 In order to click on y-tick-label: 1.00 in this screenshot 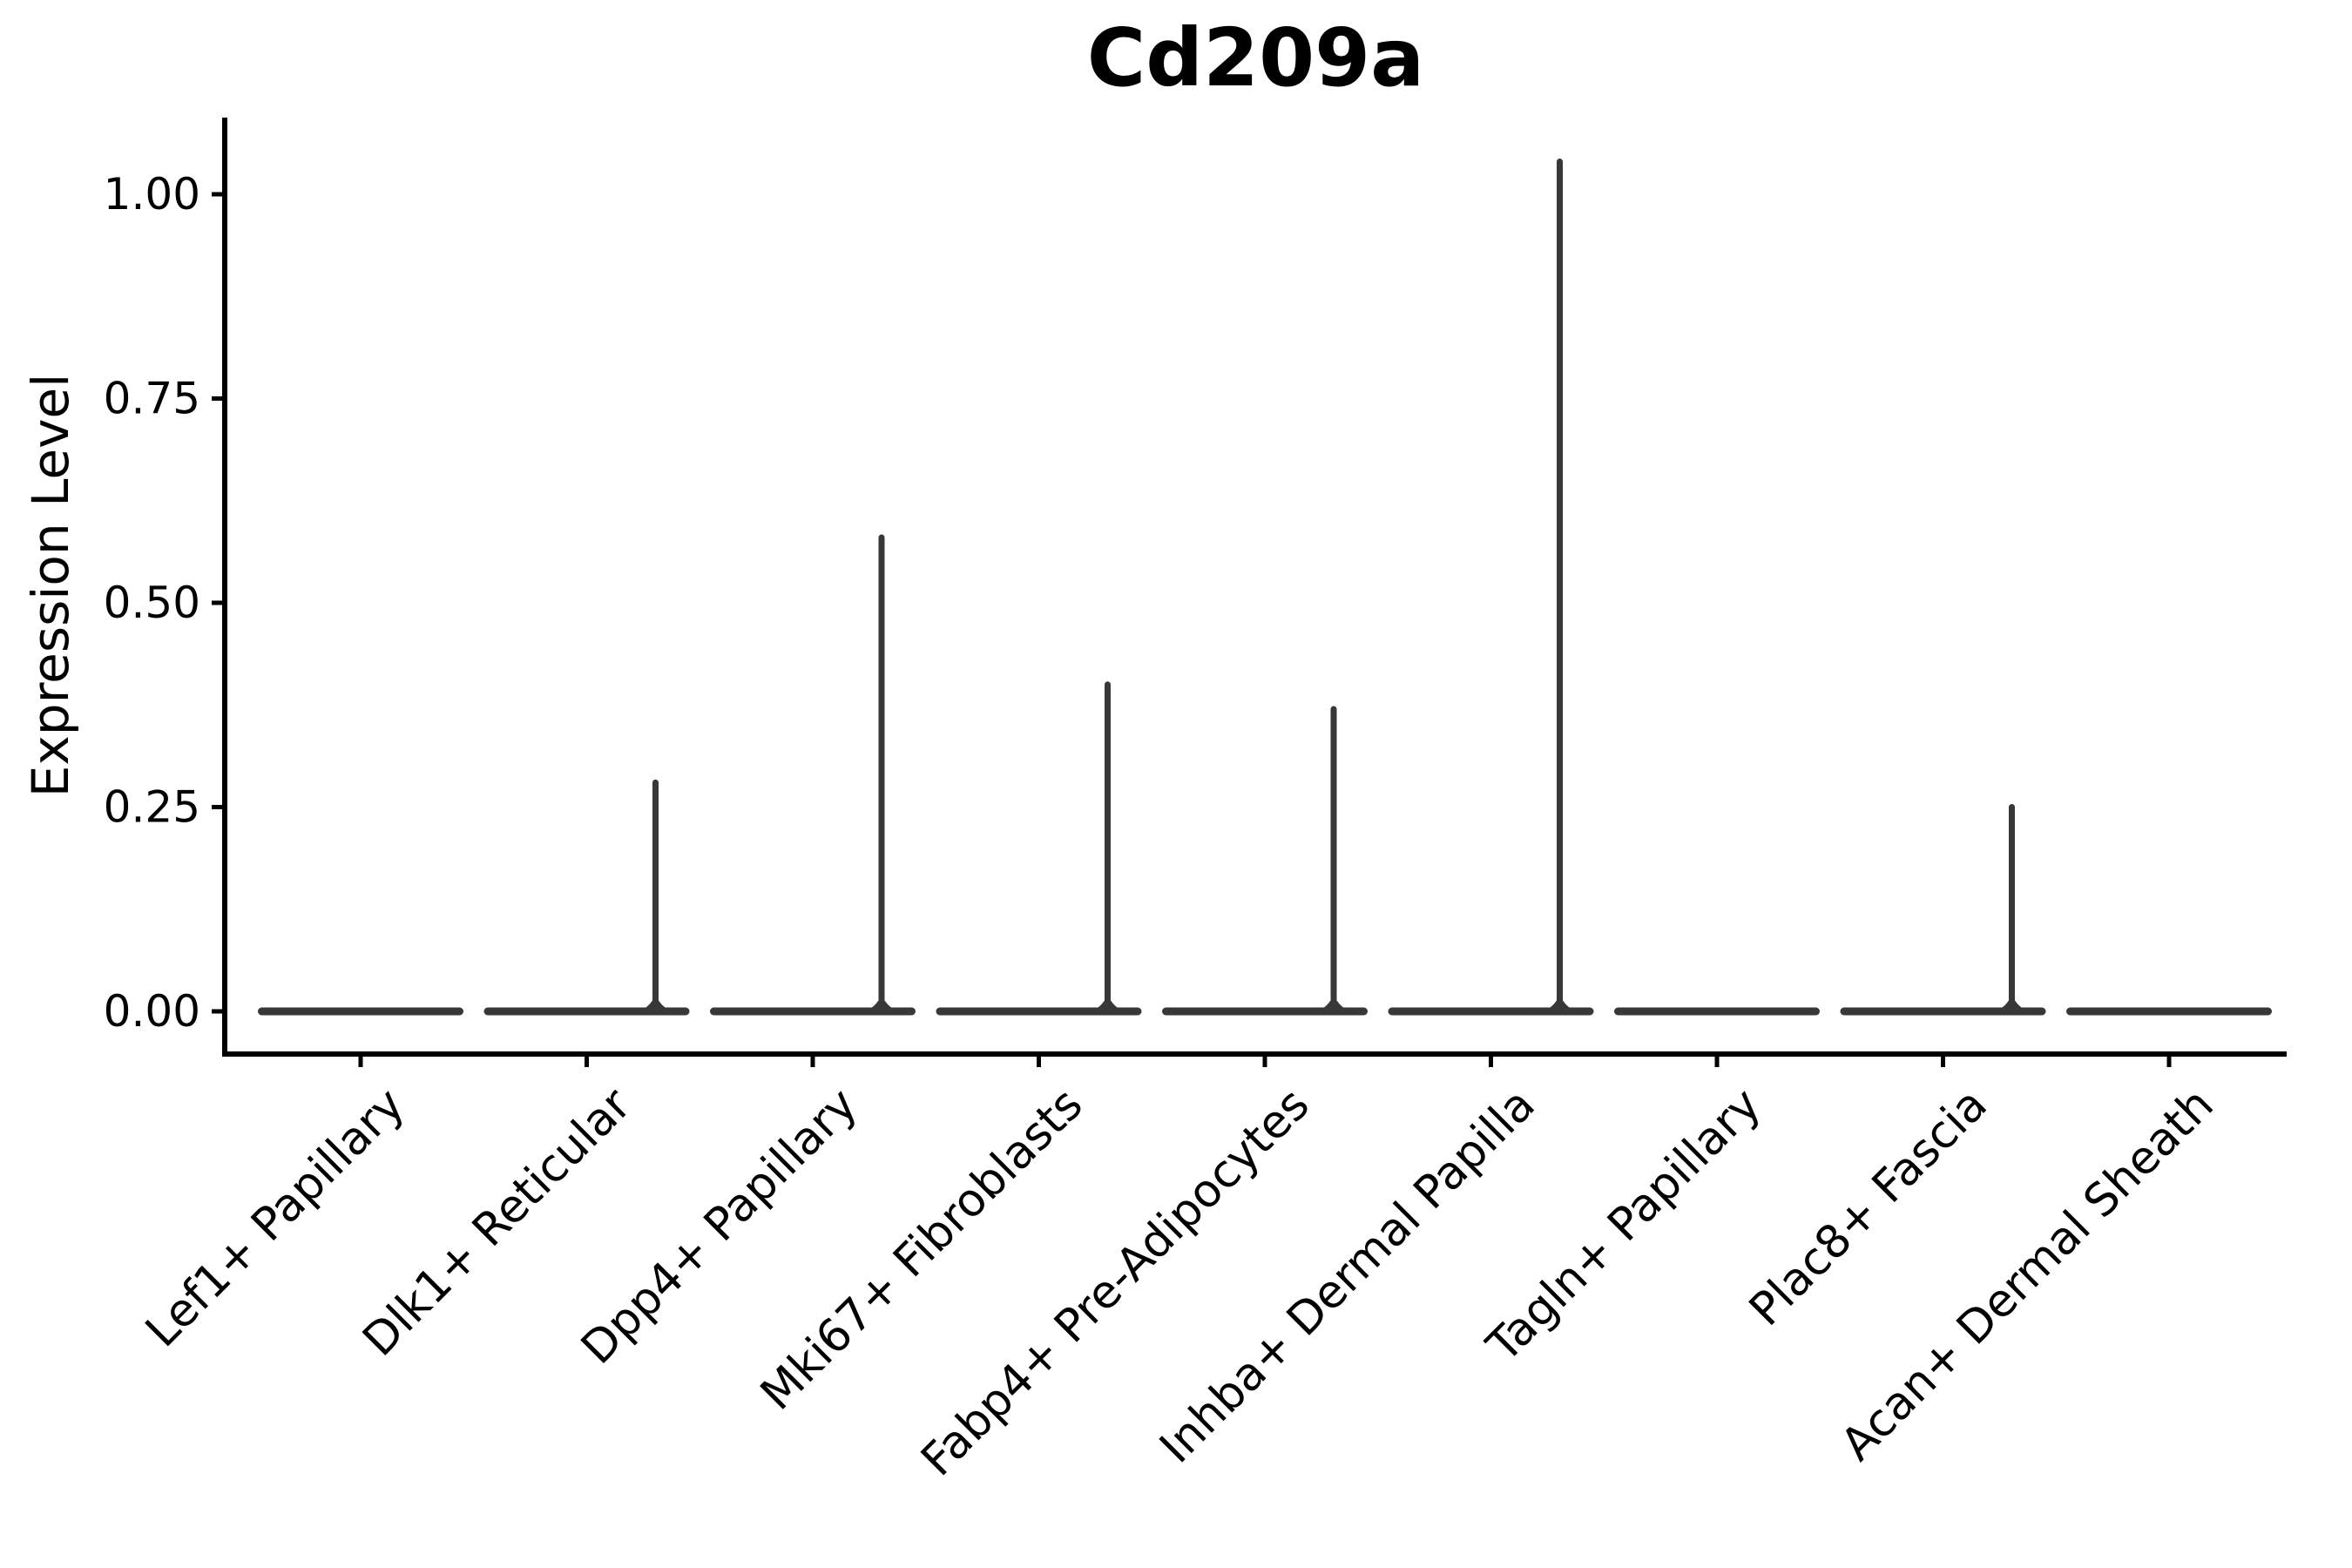, I will do `click(152, 194)`.